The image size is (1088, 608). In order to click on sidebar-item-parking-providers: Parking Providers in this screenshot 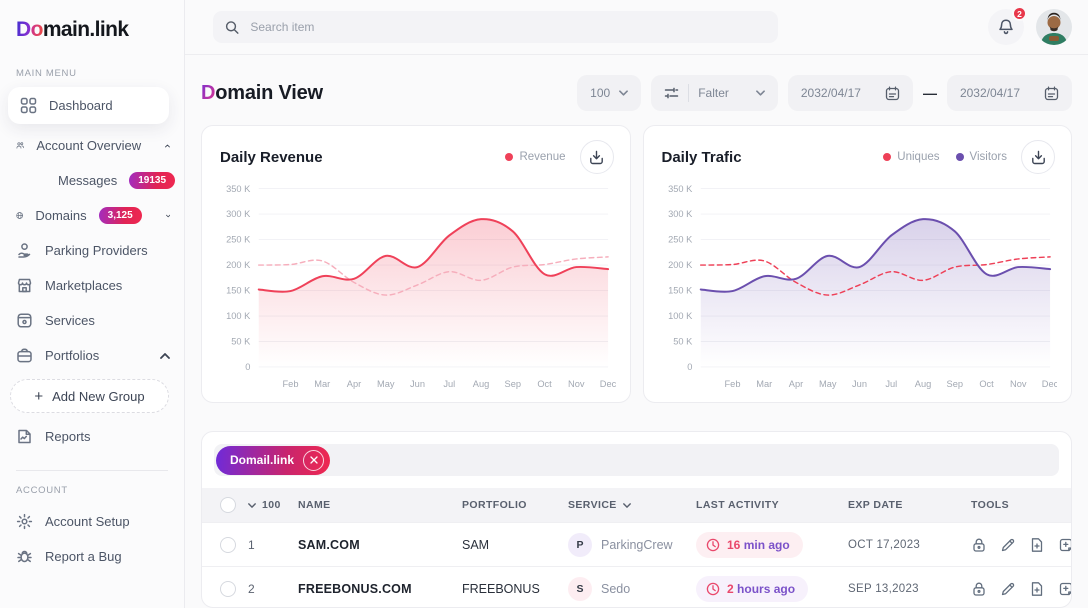, I will do `click(92, 250)`.